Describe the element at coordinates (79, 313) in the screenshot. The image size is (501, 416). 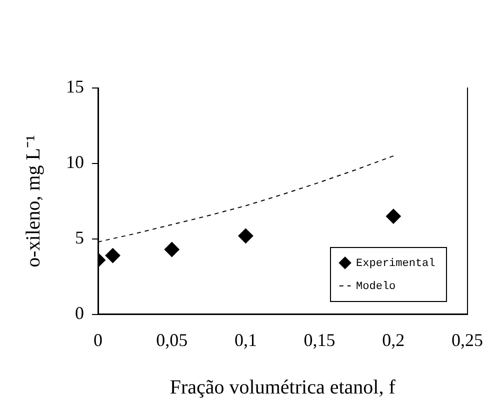
I see `y-tick-label: 0` at that location.